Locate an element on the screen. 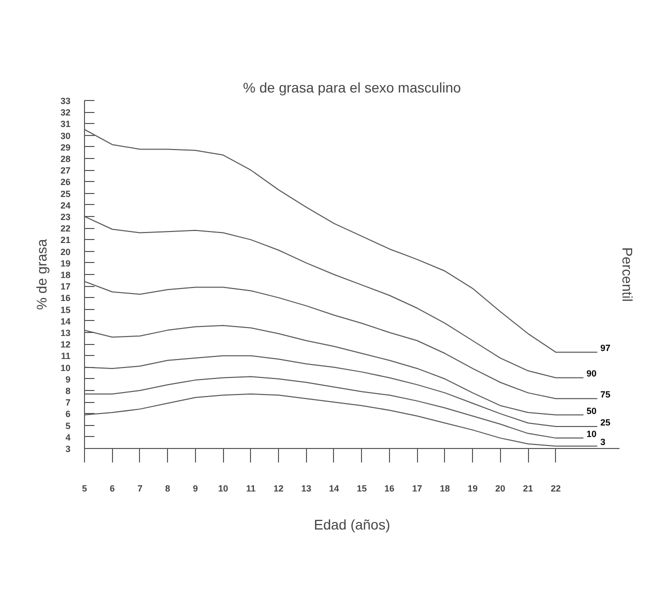  x-axis-title: Edad (años) is located at coordinates (352, 524).